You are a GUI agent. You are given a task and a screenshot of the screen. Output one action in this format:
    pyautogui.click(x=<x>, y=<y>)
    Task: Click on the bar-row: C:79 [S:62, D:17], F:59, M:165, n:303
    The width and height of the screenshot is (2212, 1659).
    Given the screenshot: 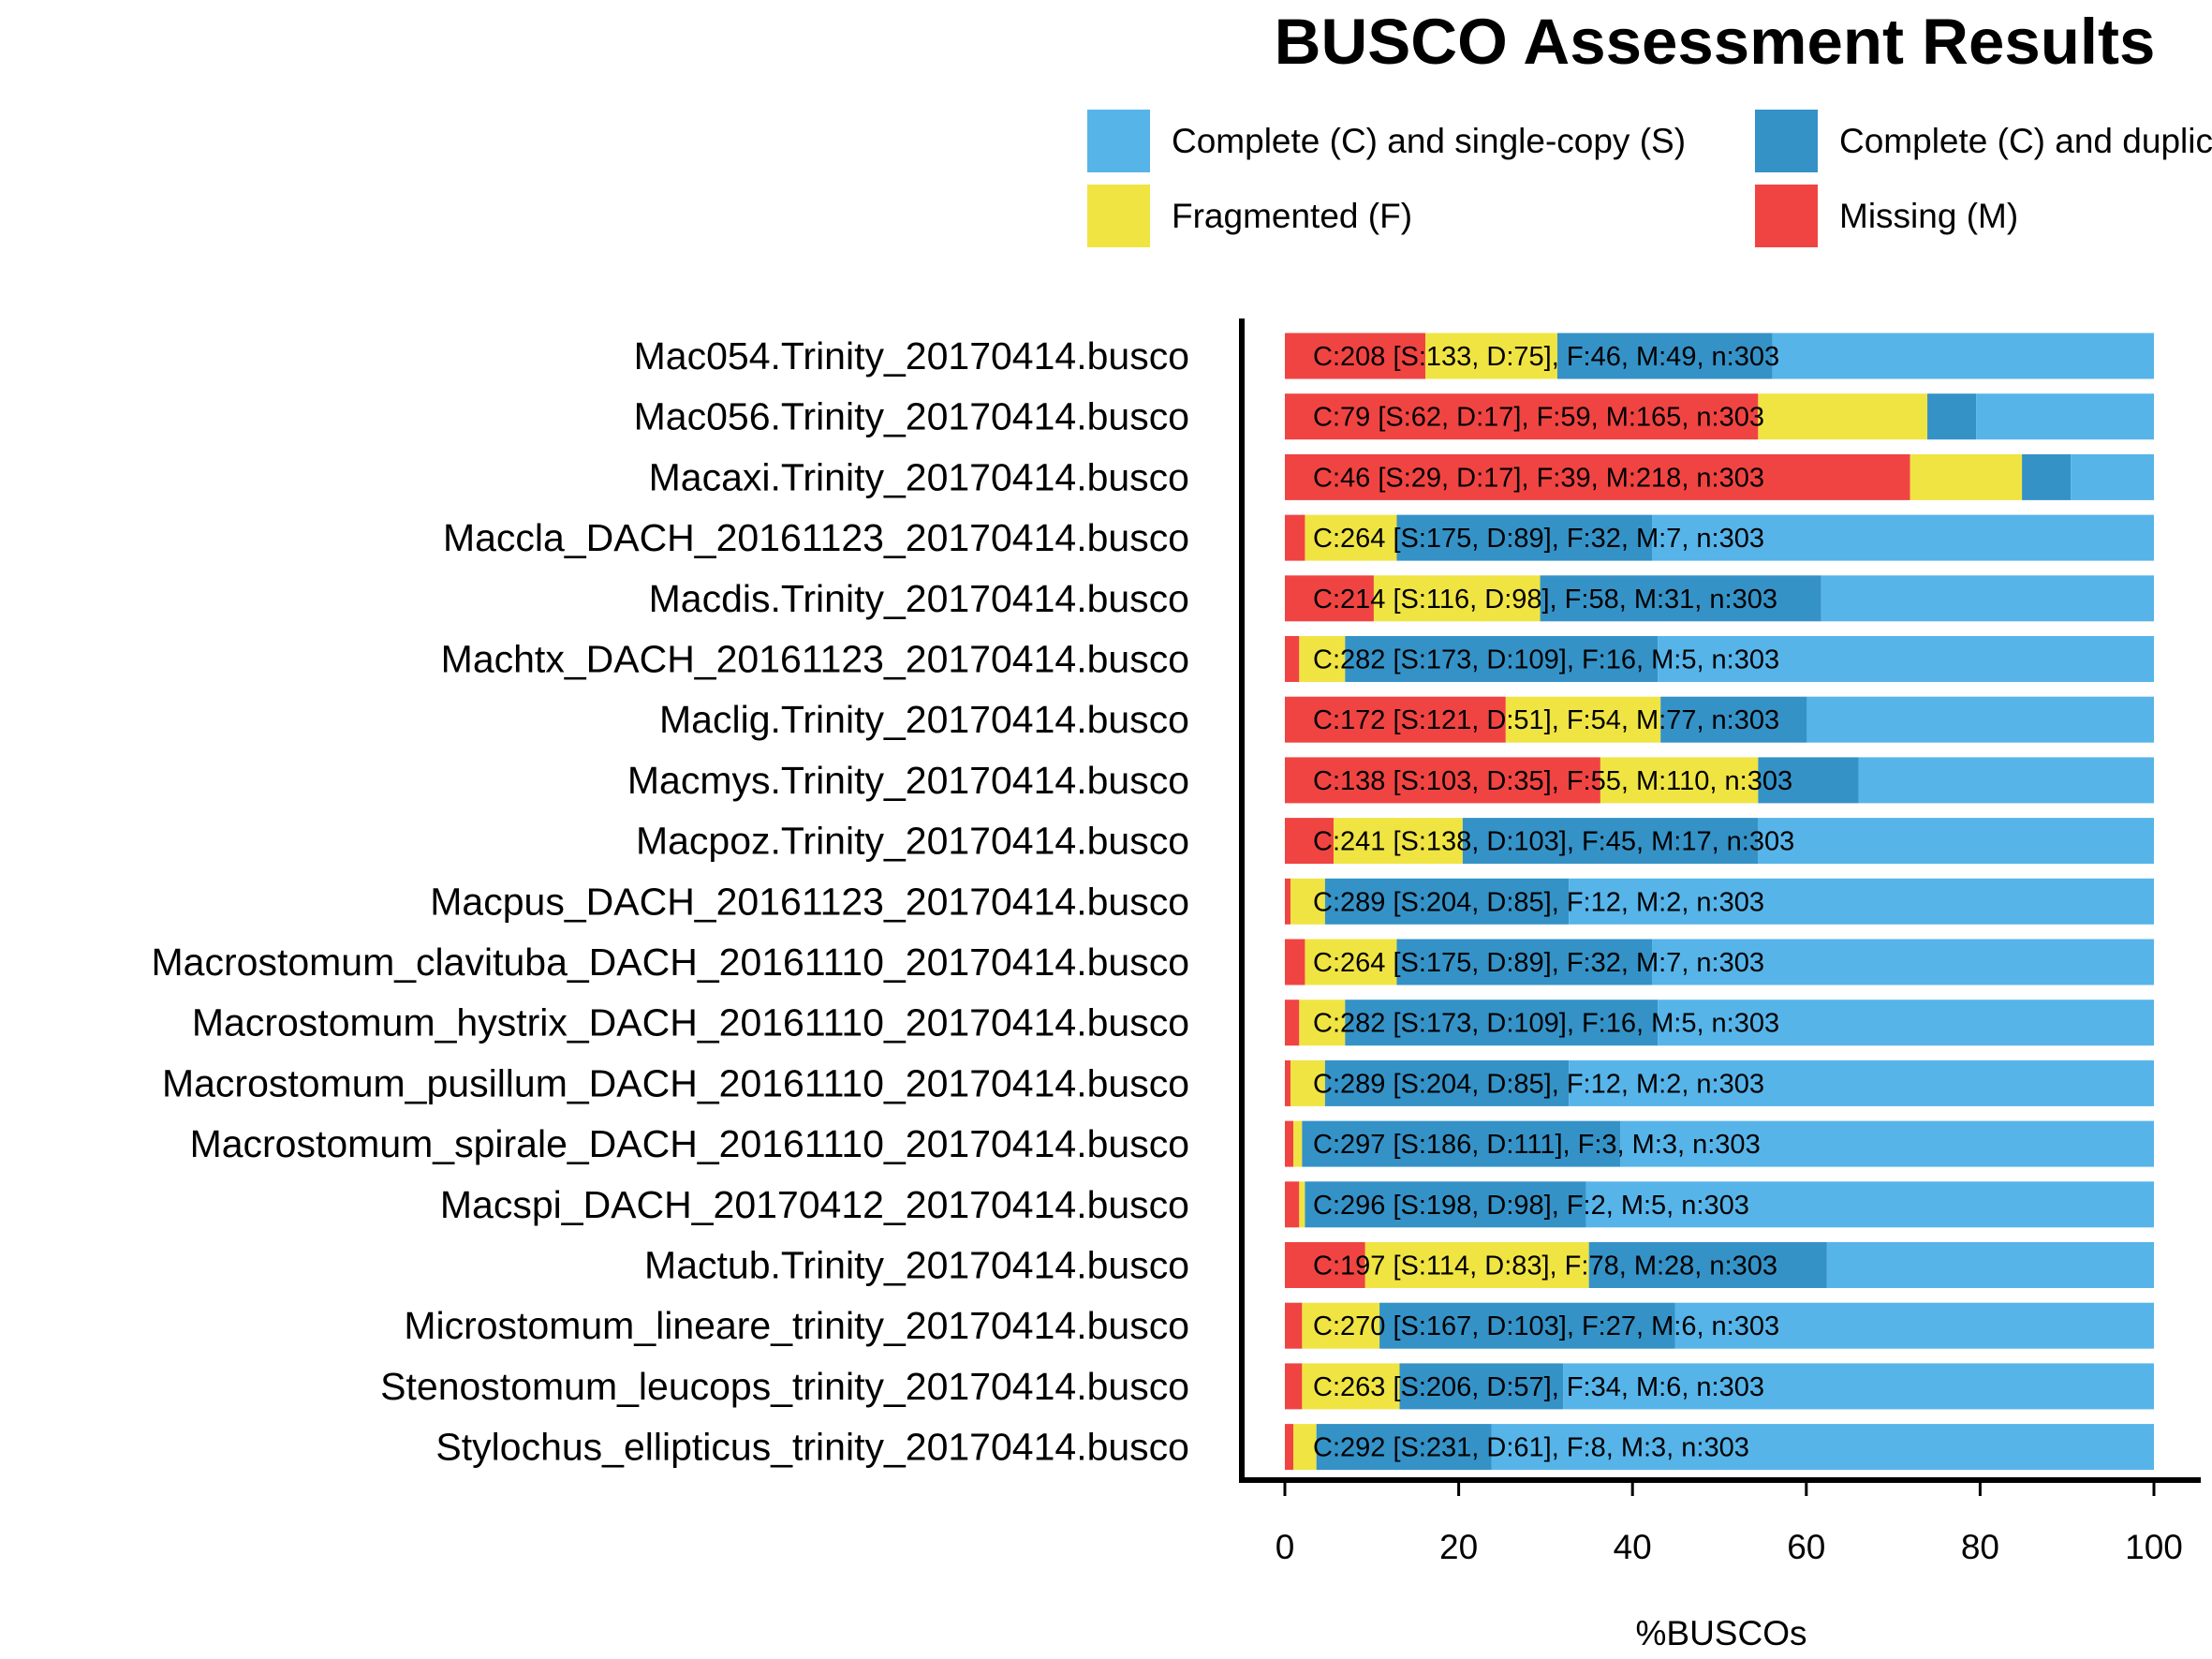 What is the action you would take?
    pyautogui.click(x=1720, y=417)
    